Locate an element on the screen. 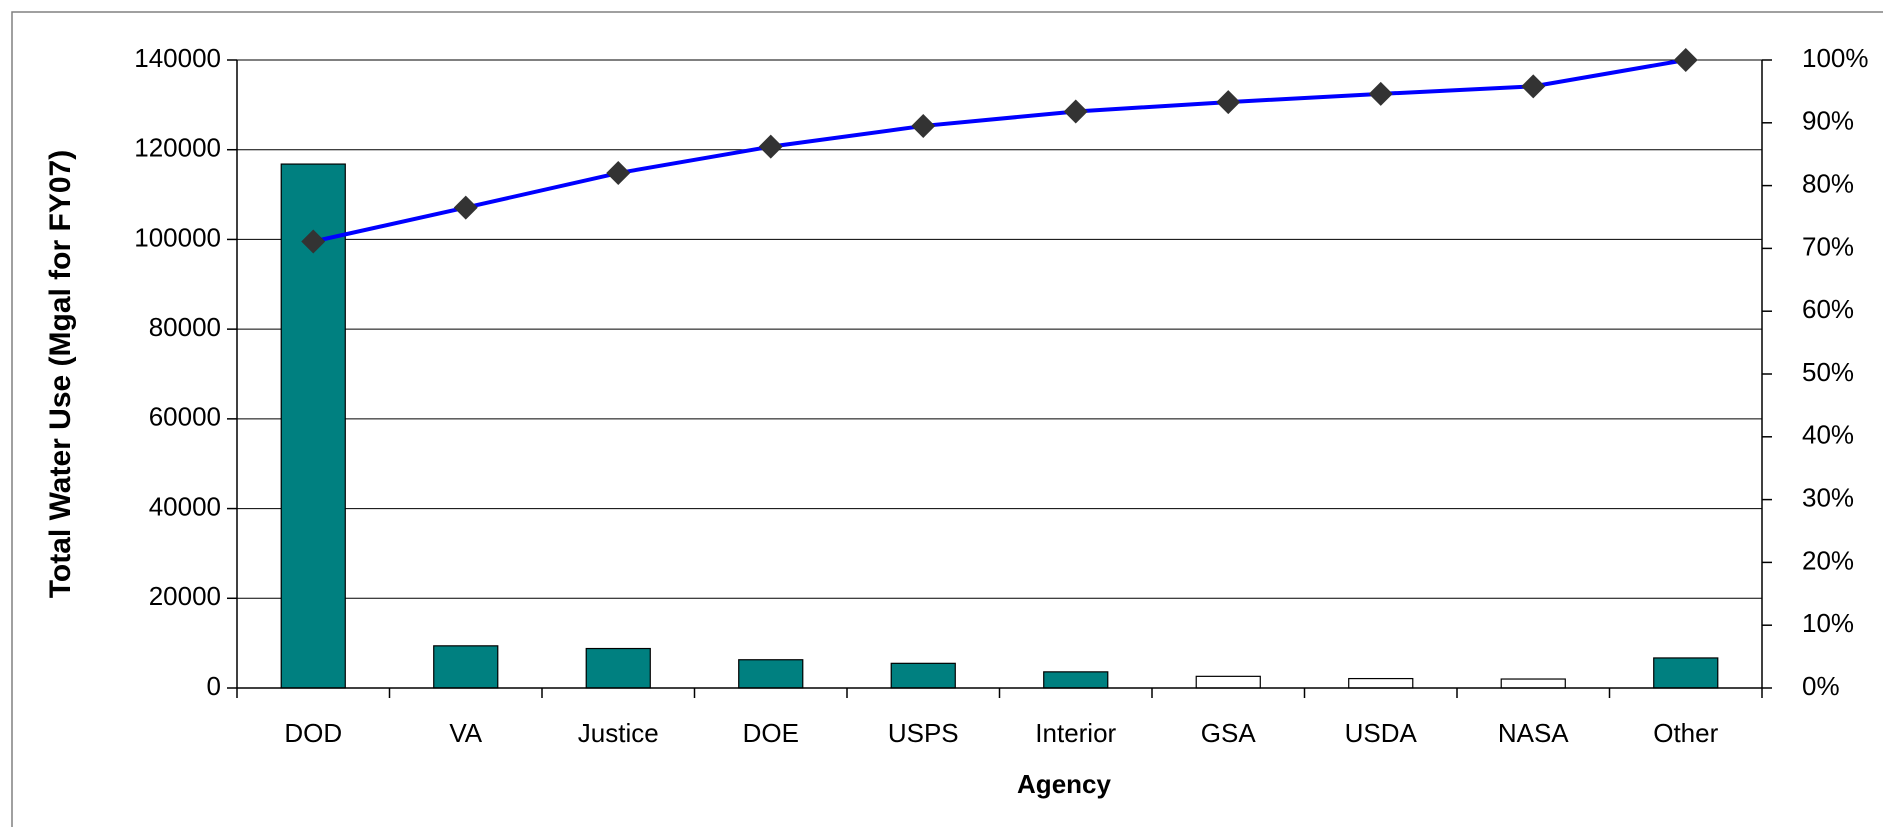 The height and width of the screenshot is (827, 1883). x-tick-label: Other is located at coordinates (1685, 733).